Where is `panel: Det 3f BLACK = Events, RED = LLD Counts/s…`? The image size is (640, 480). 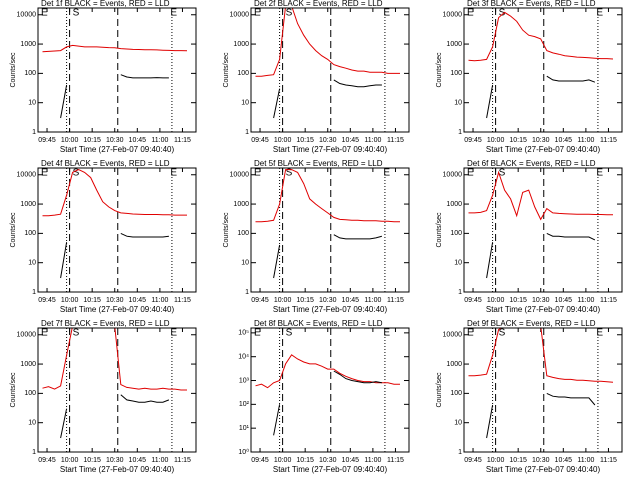 panel: Det 3f BLACK = Events, RED = LLD Counts/s… is located at coordinates (529, 77).